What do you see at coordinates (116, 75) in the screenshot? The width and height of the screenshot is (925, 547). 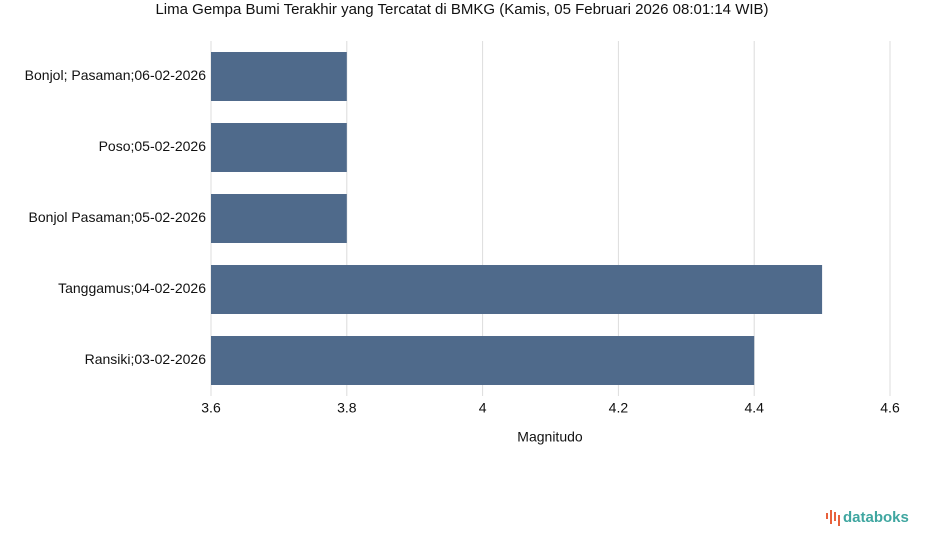 I see `y-tick-label: Bonjol; Pasaman;06-02-2026` at bounding box center [116, 75].